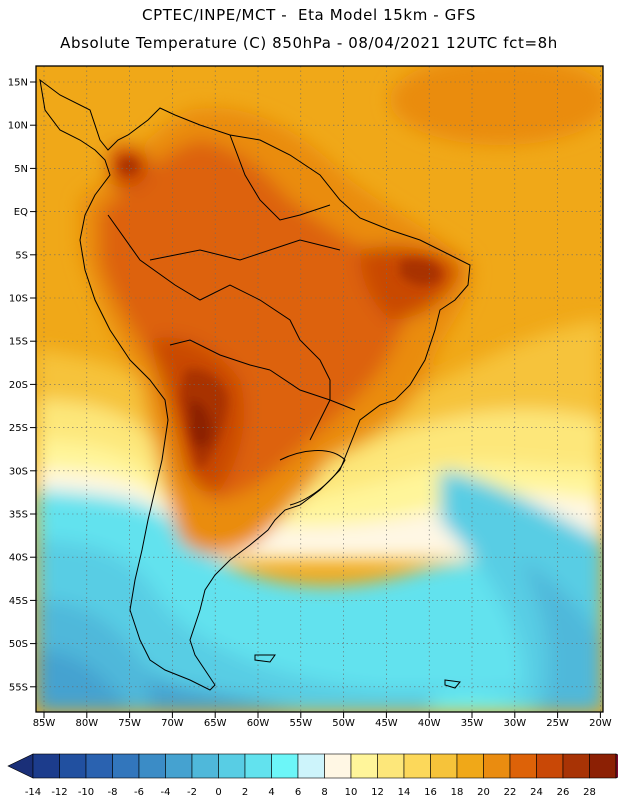  Describe the element at coordinates (430, 792) in the screenshot. I see `colorbar-label: 16` at that location.